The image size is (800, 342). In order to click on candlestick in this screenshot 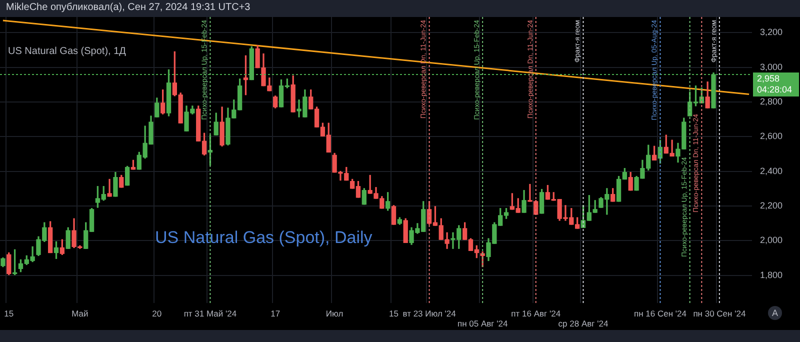, I will do `click(109, 187)`.